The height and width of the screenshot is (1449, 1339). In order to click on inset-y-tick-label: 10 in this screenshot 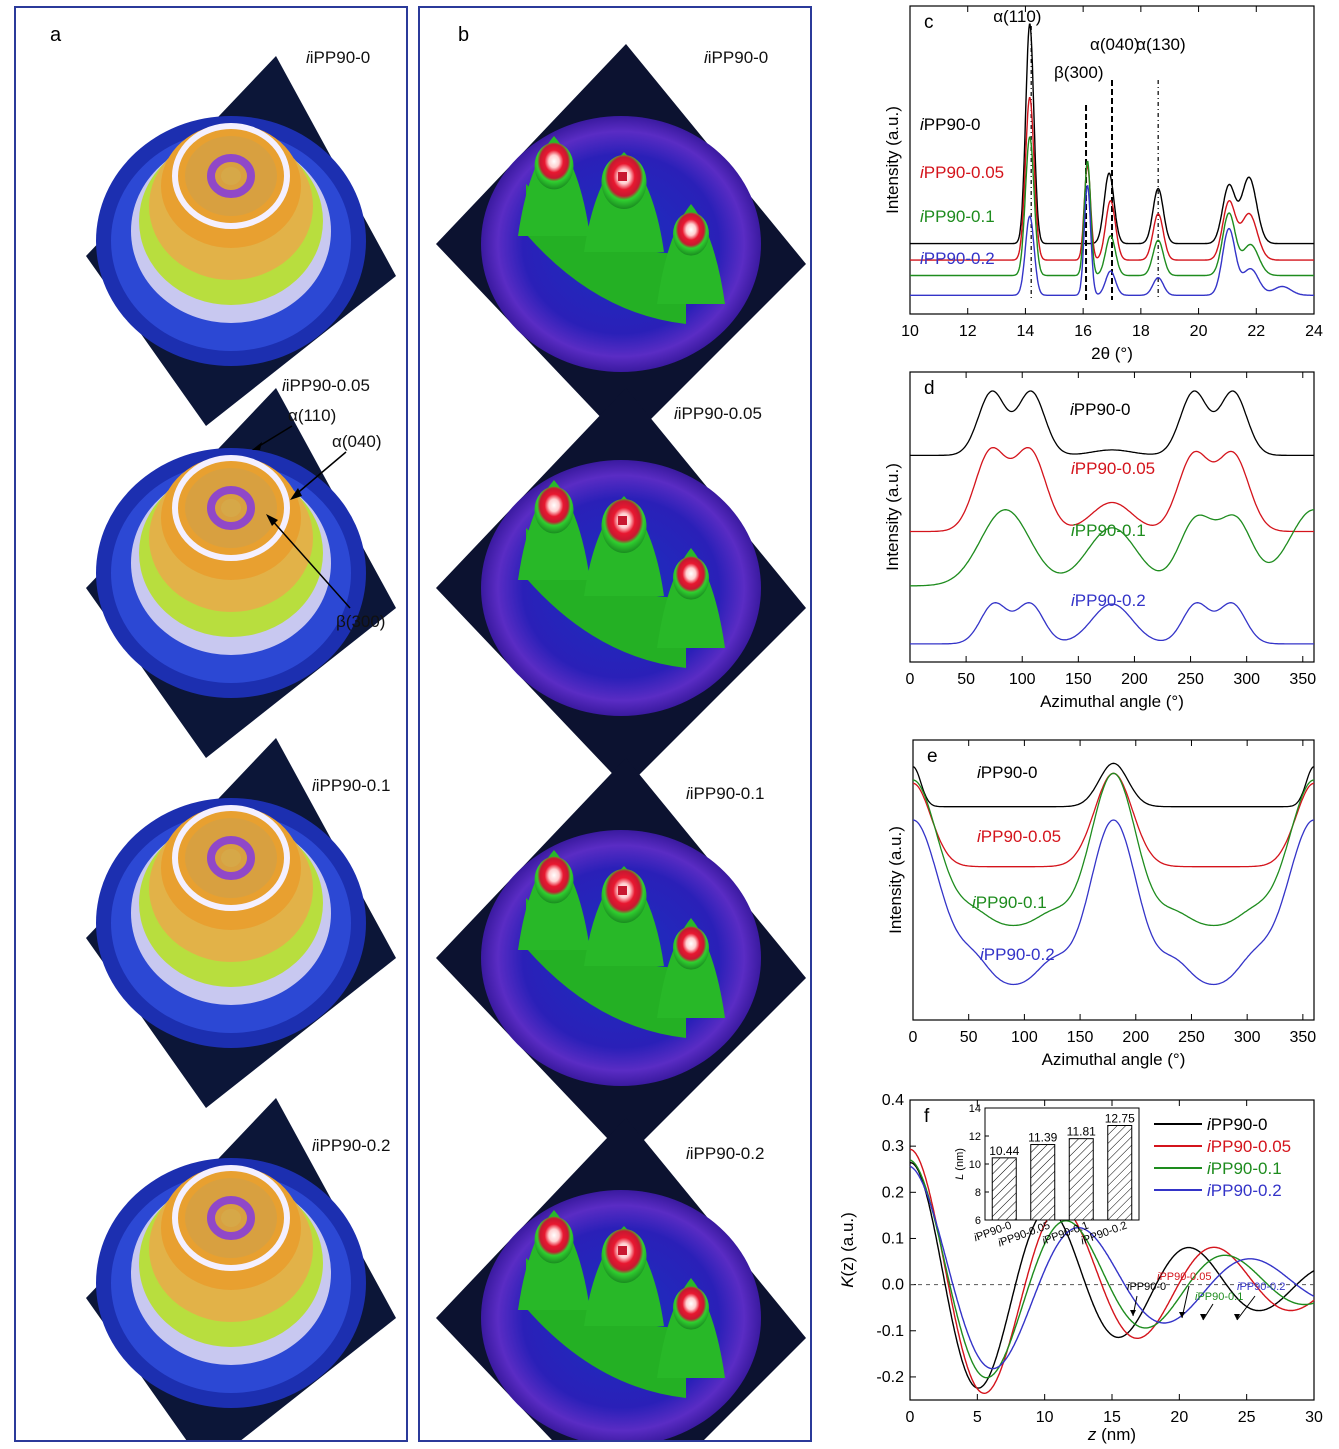, I will do `click(975, 1165)`.